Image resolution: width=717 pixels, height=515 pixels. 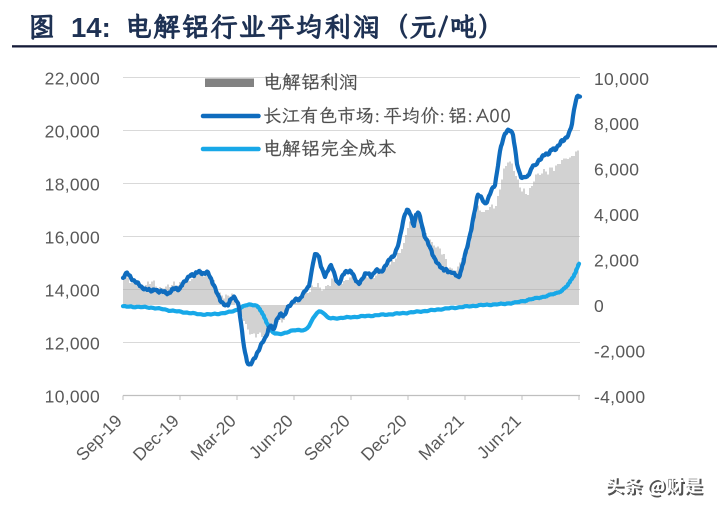 I want to click on svg-text: 14:, so click(x=91, y=27).